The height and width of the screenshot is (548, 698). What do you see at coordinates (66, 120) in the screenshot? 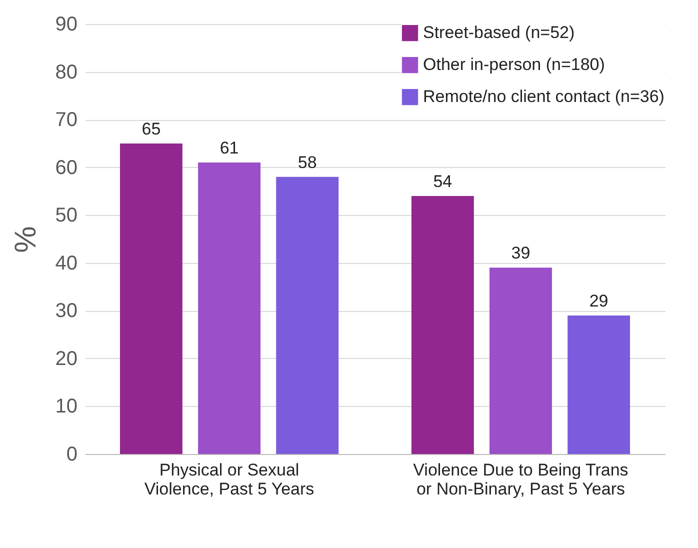
I see `y-tick-label: 70` at bounding box center [66, 120].